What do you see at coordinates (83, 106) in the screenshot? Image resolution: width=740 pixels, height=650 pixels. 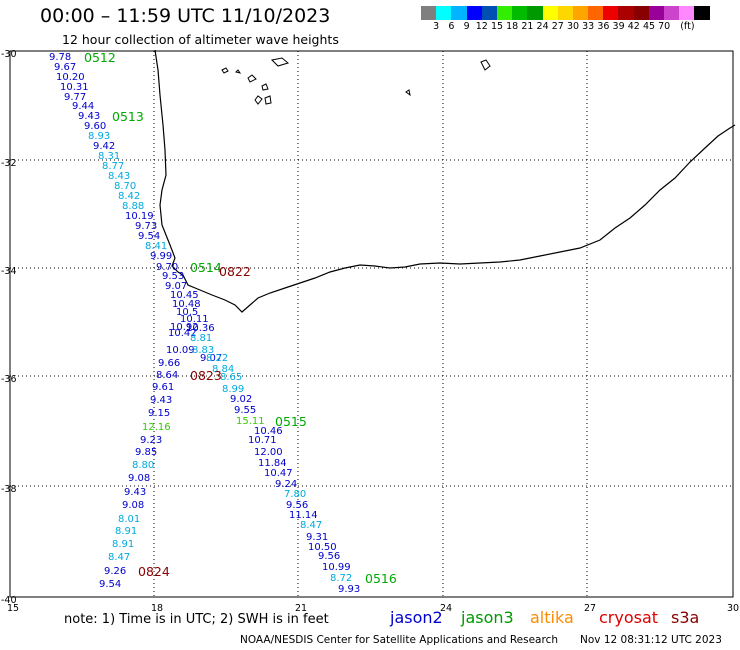 I see `wave-height-value: 9.44` at bounding box center [83, 106].